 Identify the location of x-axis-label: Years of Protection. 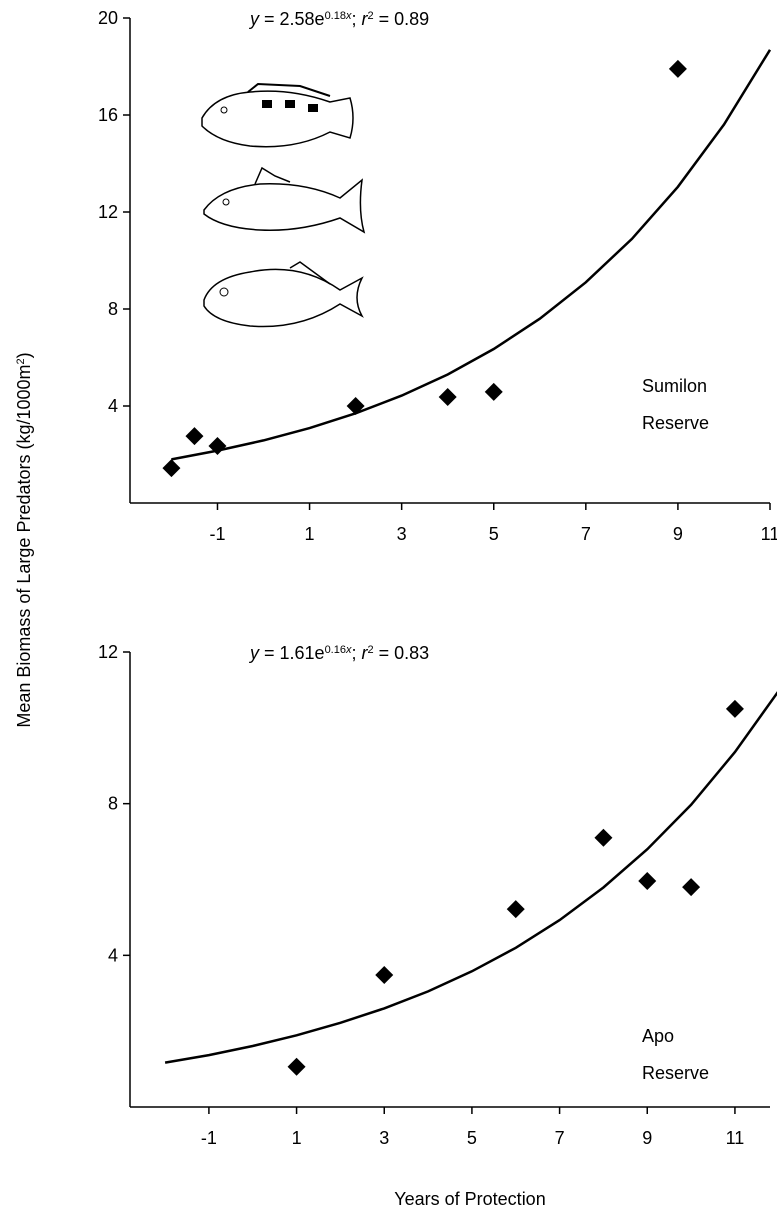
(469, 1199).